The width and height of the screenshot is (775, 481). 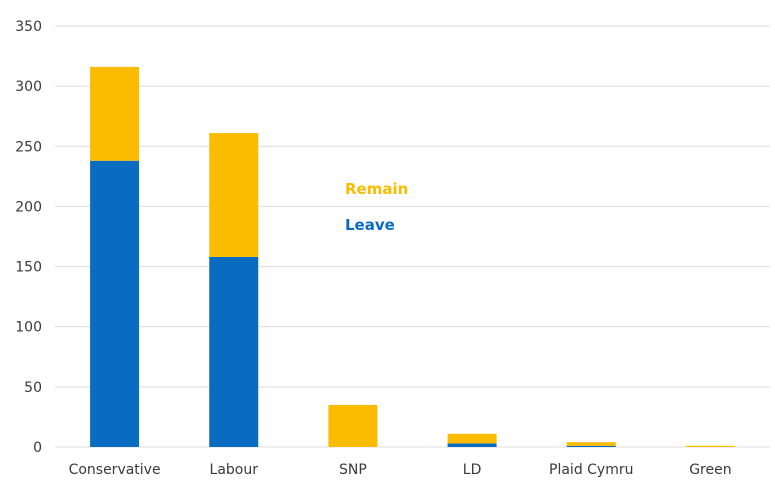 What do you see at coordinates (370, 225) in the screenshot?
I see `legend-item-leave: Leave` at bounding box center [370, 225].